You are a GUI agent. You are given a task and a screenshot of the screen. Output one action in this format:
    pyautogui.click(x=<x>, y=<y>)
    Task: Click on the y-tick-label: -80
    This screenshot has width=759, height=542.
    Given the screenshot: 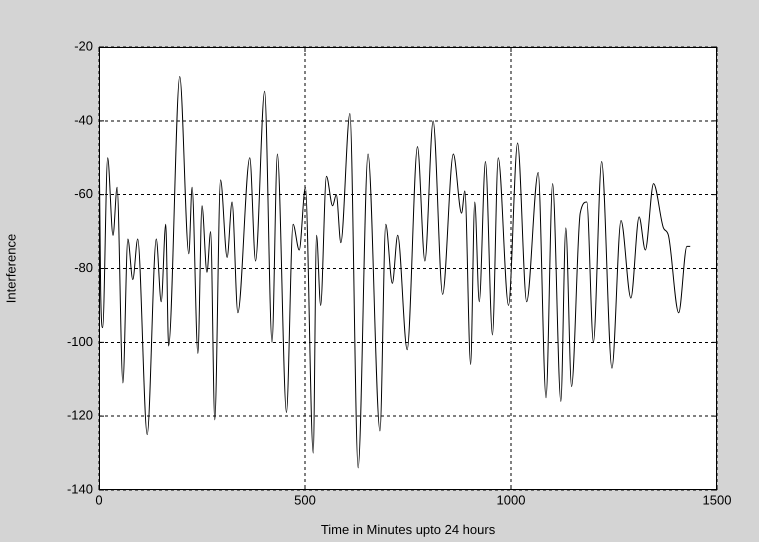 What is the action you would take?
    pyautogui.click(x=83, y=268)
    